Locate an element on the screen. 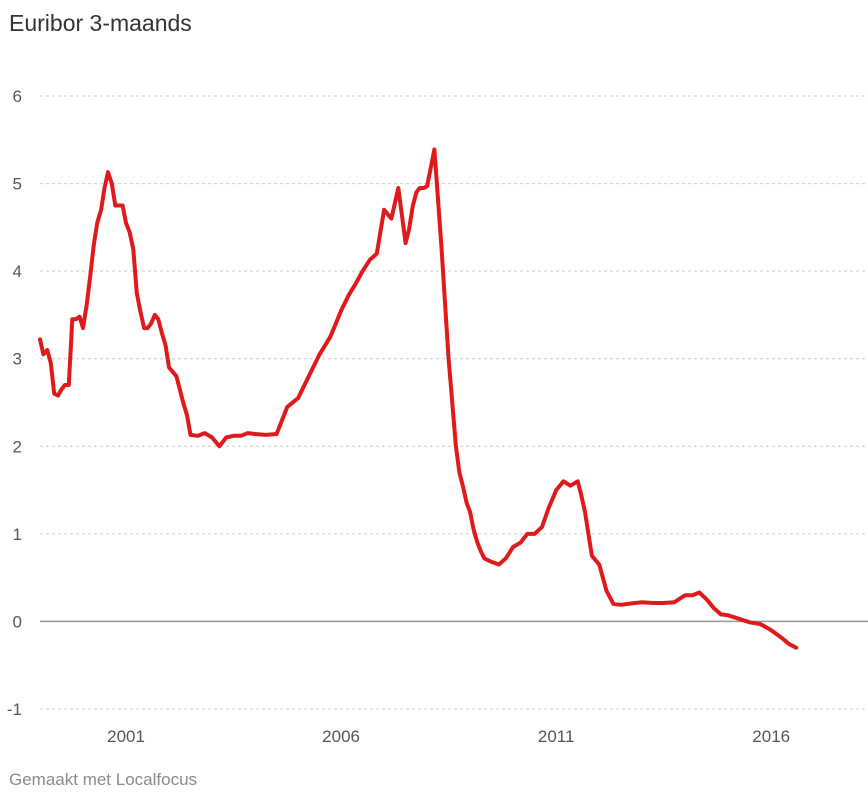  y-axis-ticks: -1 0 1 2 3 4 5 6 is located at coordinates (14, 403).